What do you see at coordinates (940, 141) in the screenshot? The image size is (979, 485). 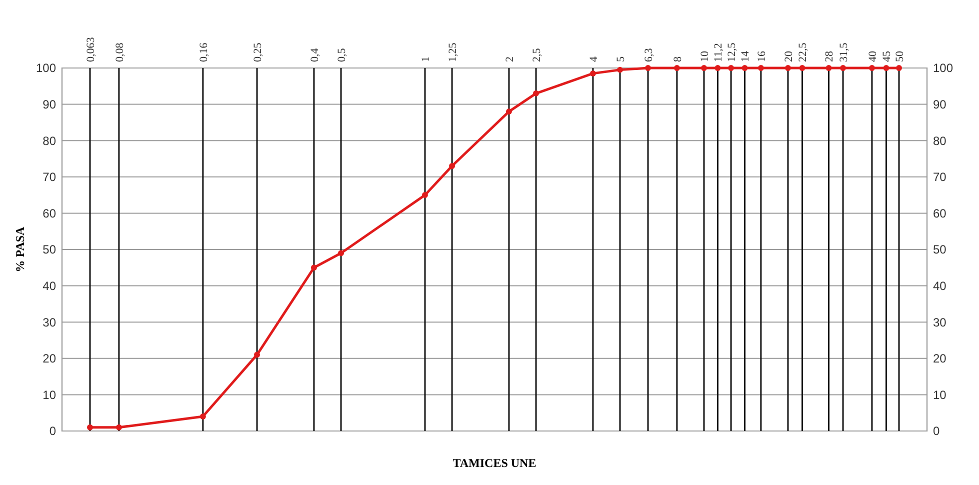 I see `y2-tick-label: 80` at bounding box center [940, 141].